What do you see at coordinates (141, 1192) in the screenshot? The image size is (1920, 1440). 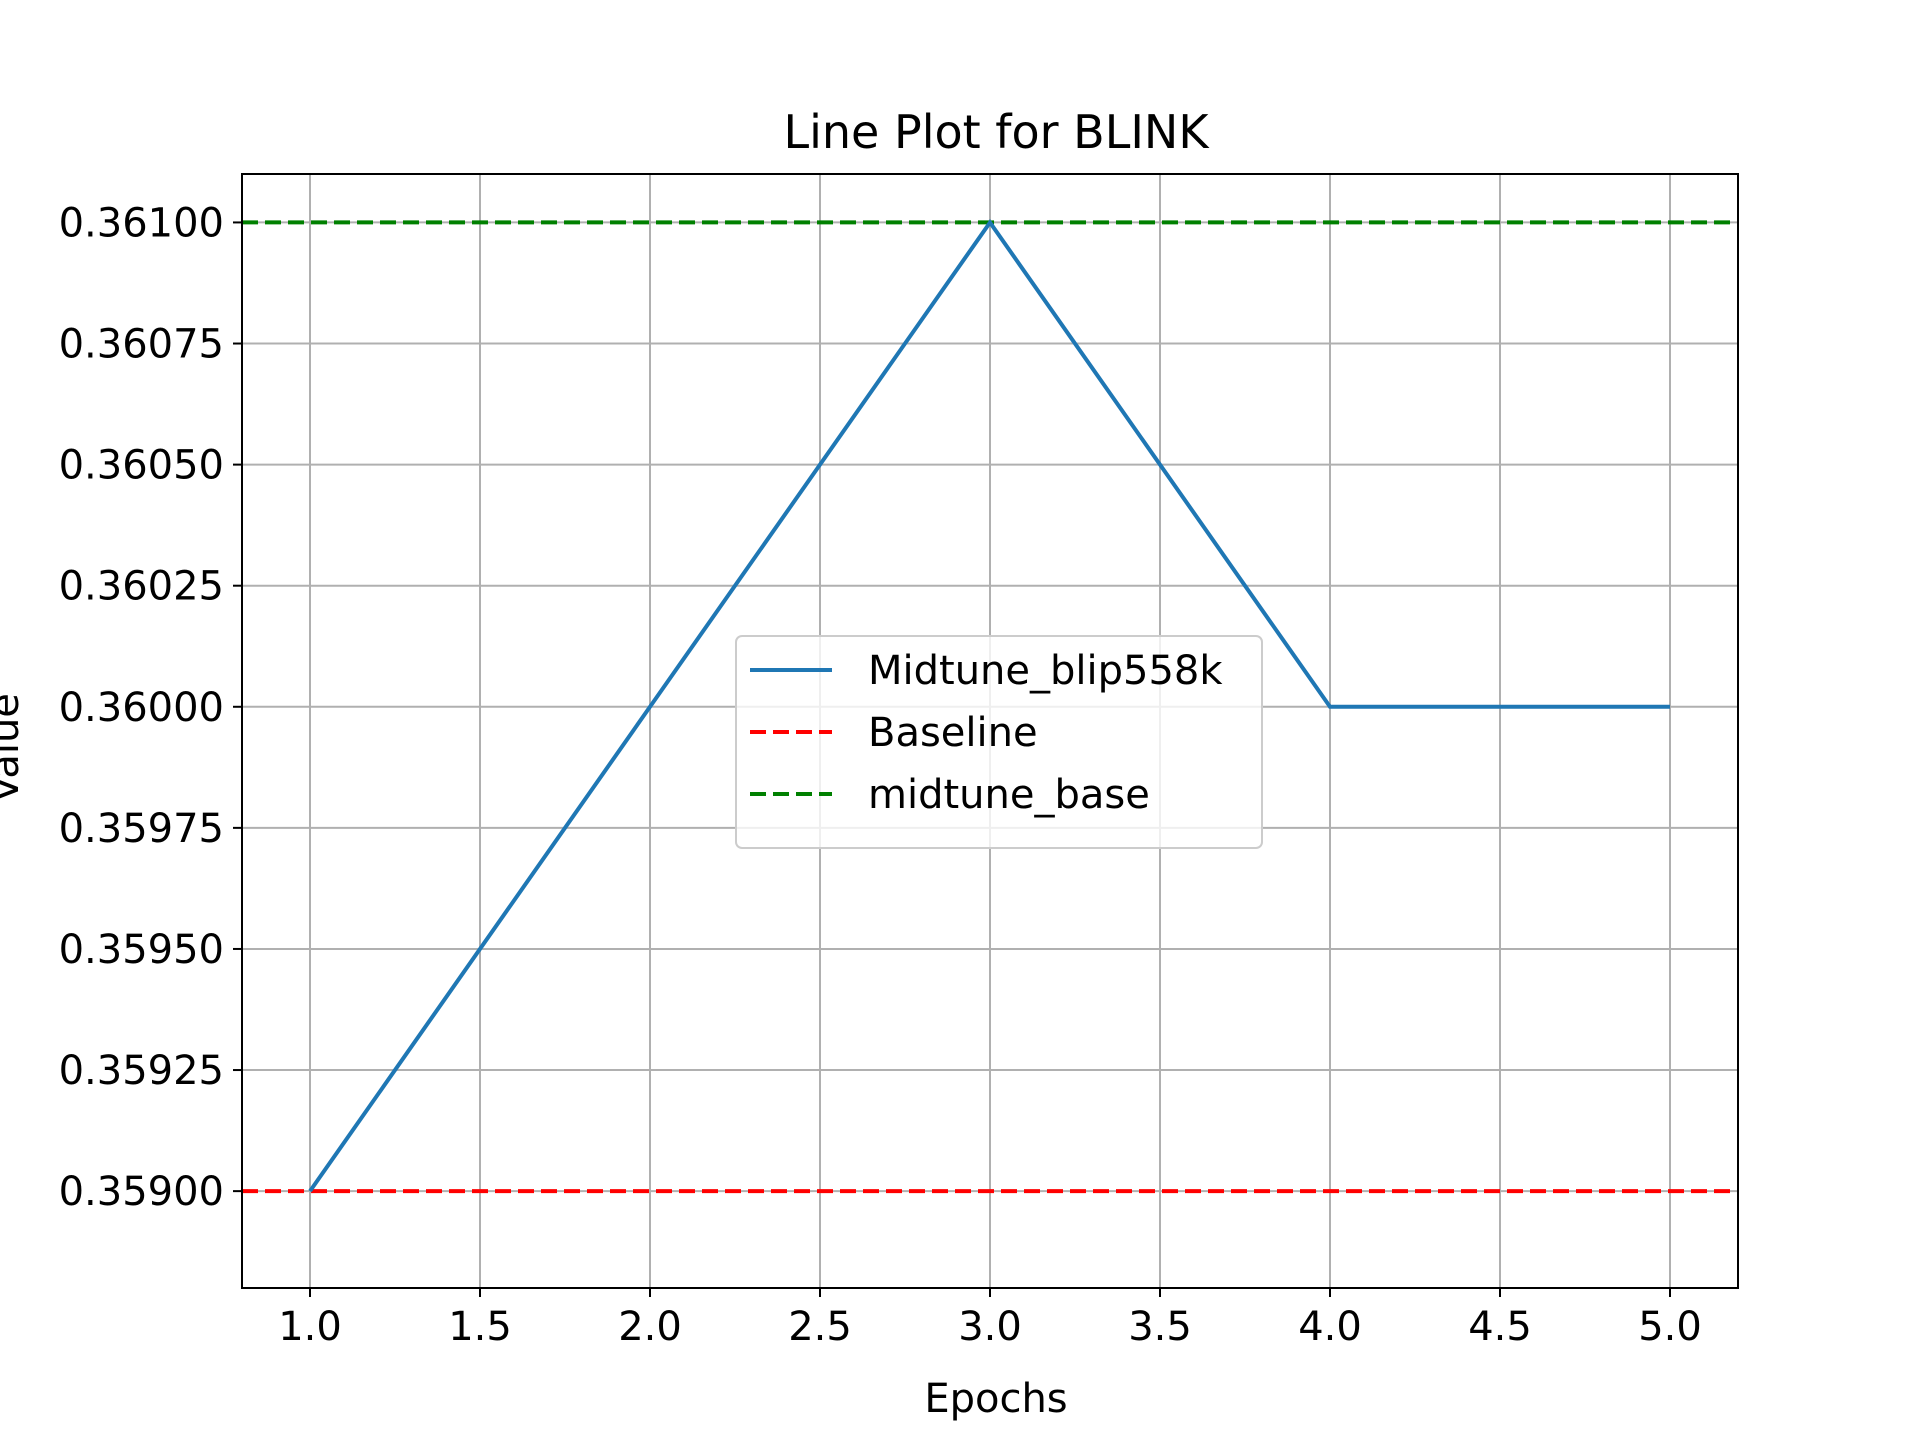 I see `y-tick-label: 0.35900` at bounding box center [141, 1192].